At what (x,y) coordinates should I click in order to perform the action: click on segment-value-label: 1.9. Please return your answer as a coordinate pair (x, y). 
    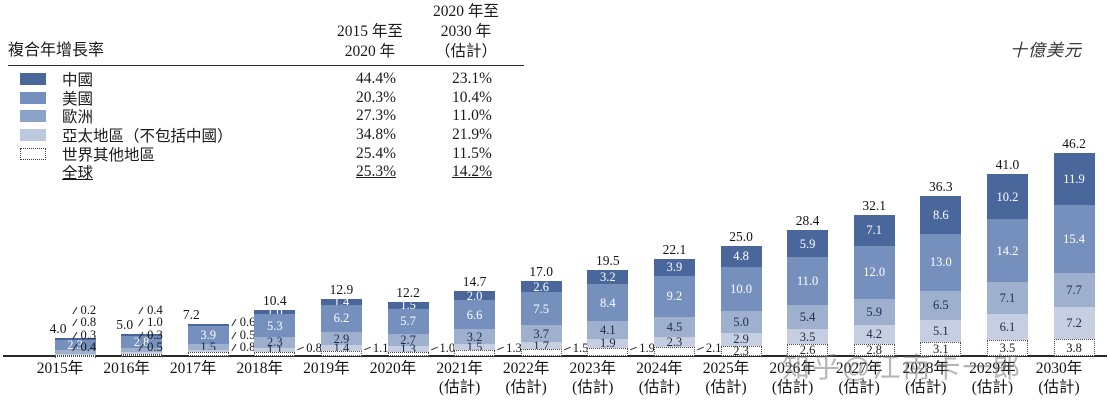
    Looking at the image, I should click on (607, 343).